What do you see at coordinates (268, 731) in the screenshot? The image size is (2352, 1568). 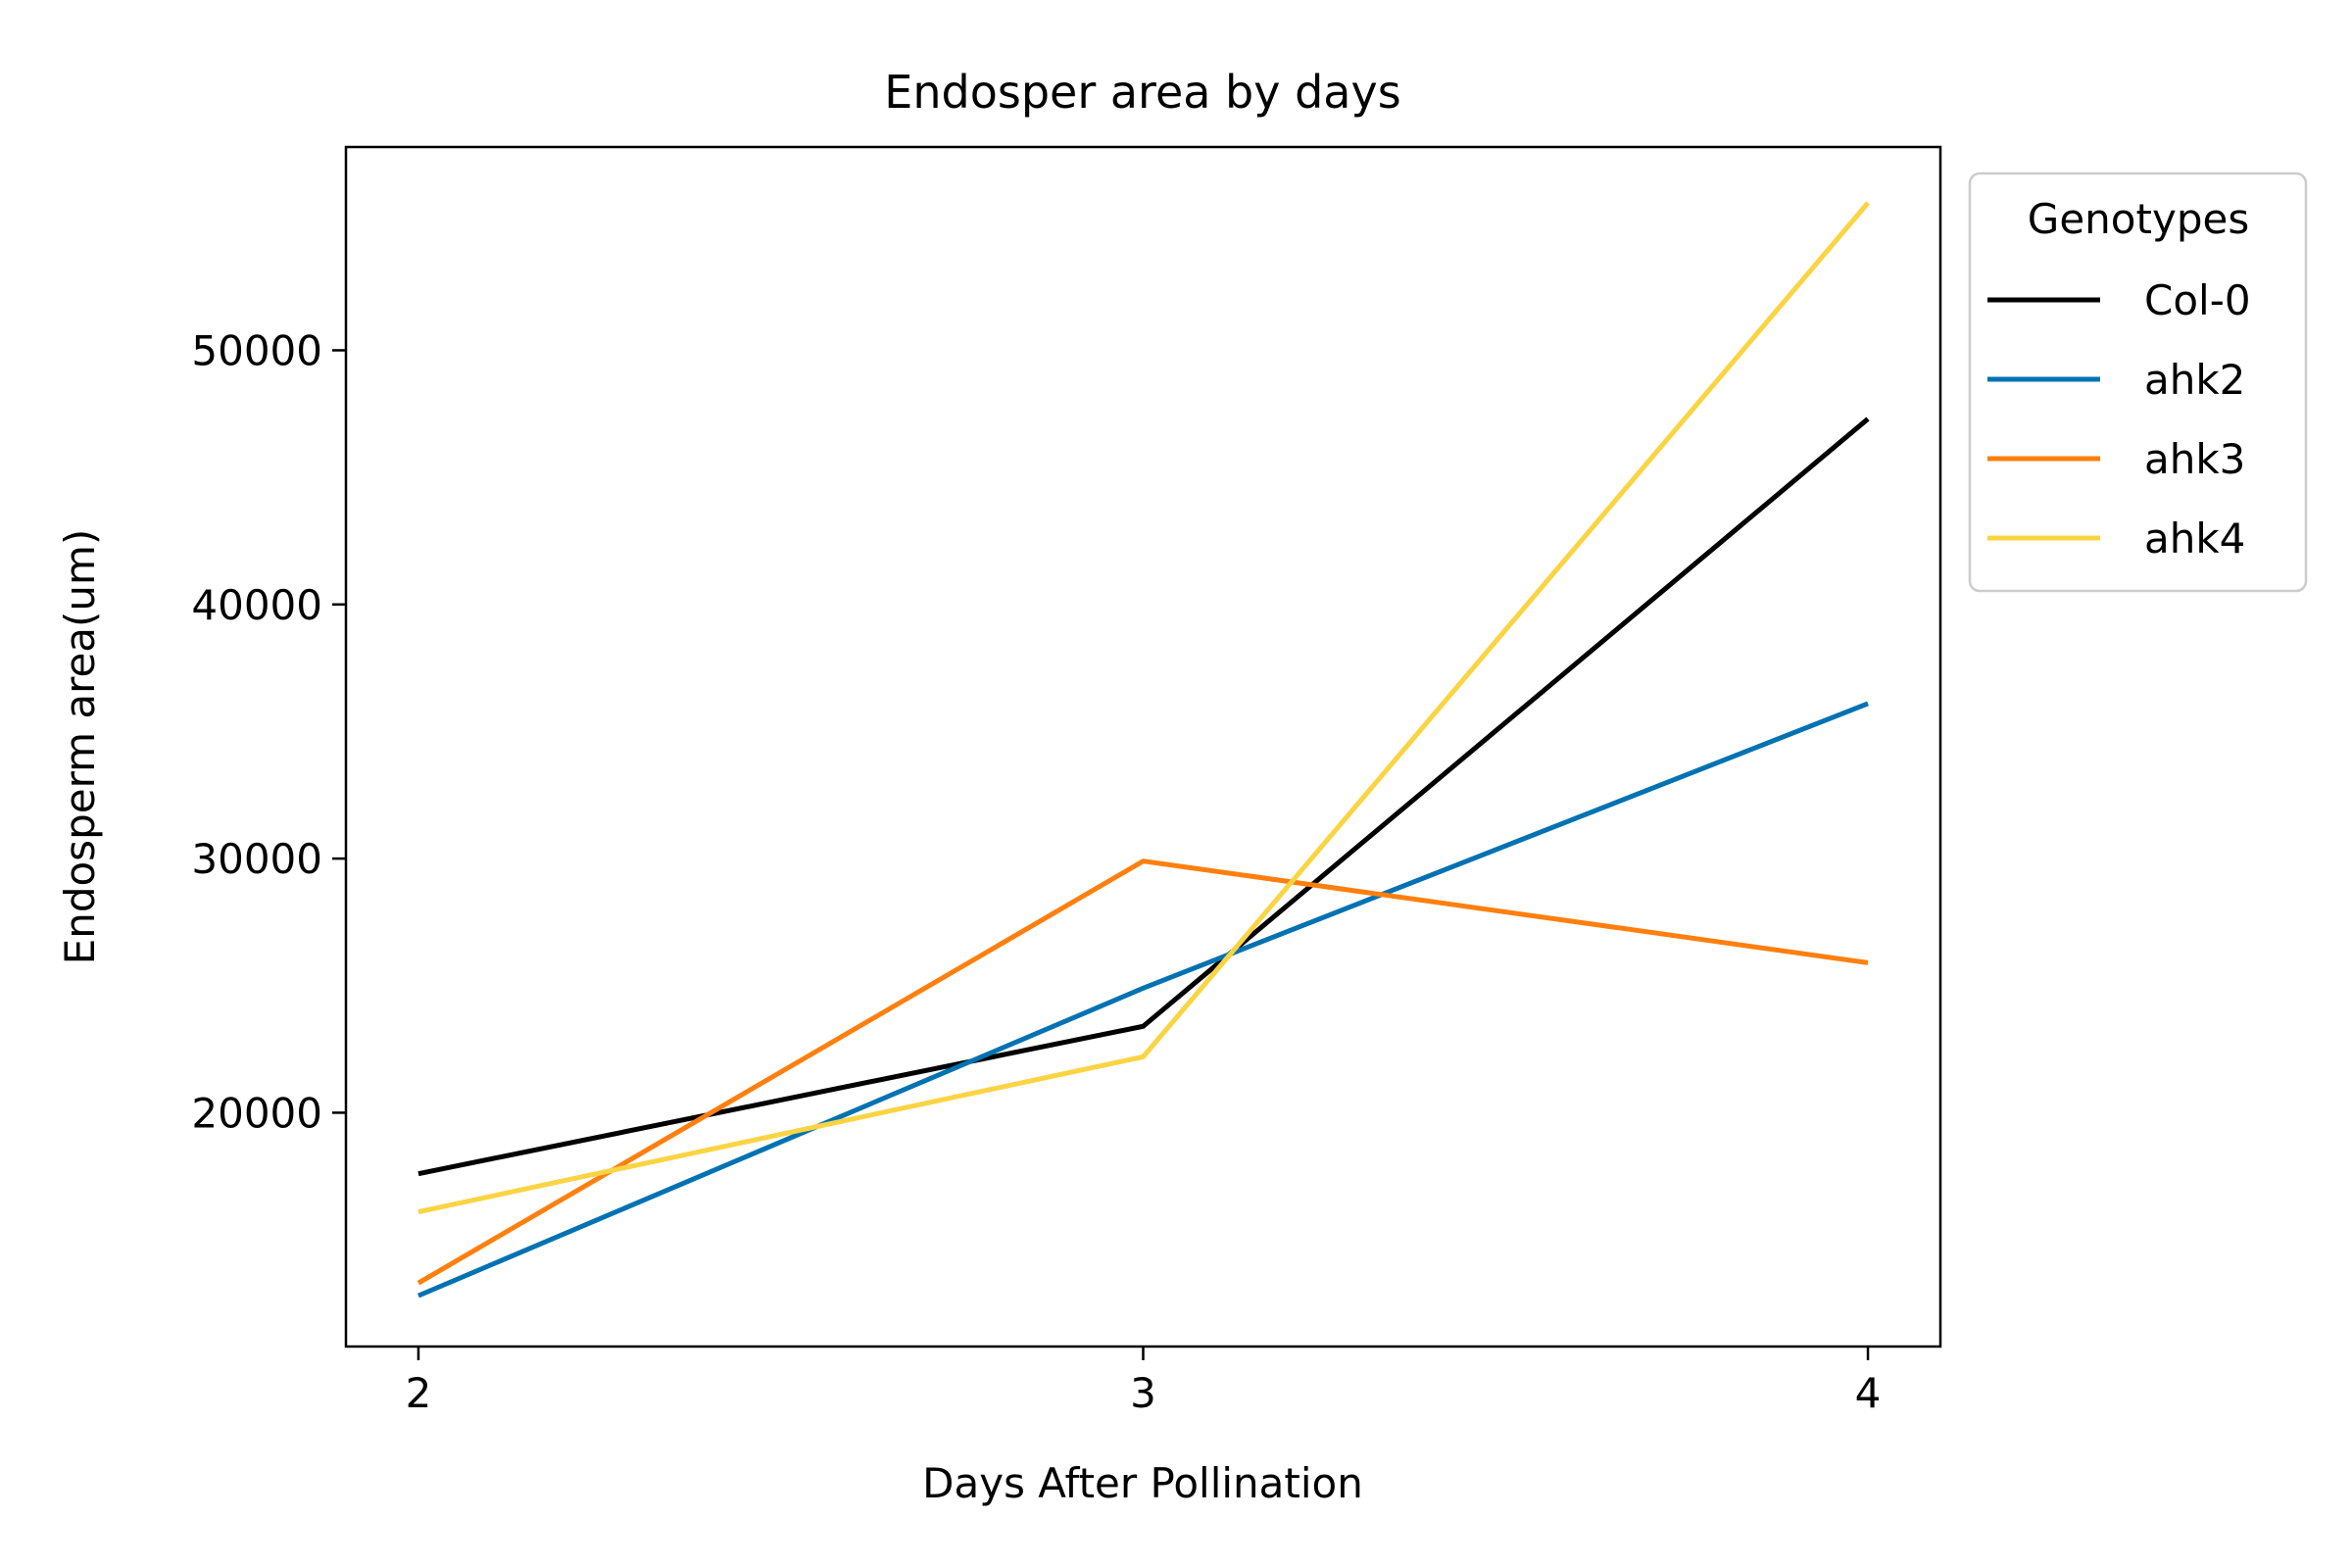 I see `y-axis: 20000 30000 40000 50000` at bounding box center [268, 731].